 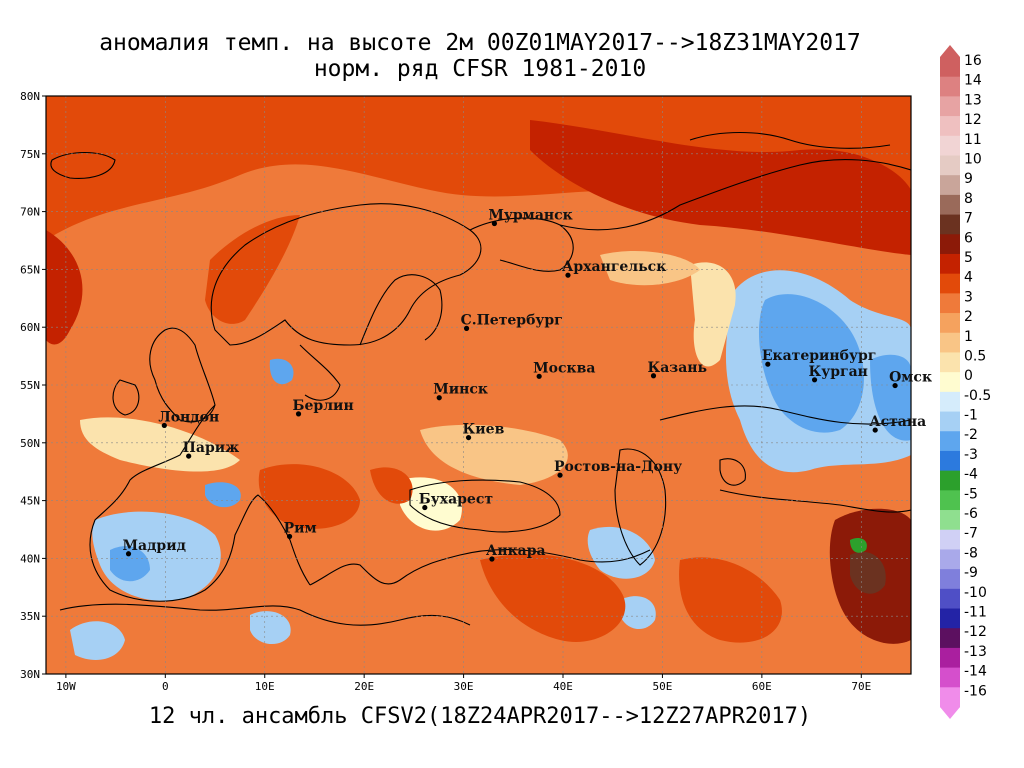 What do you see at coordinates (456, 500) in the screenshot?
I see `city-label: Бухарест` at bounding box center [456, 500].